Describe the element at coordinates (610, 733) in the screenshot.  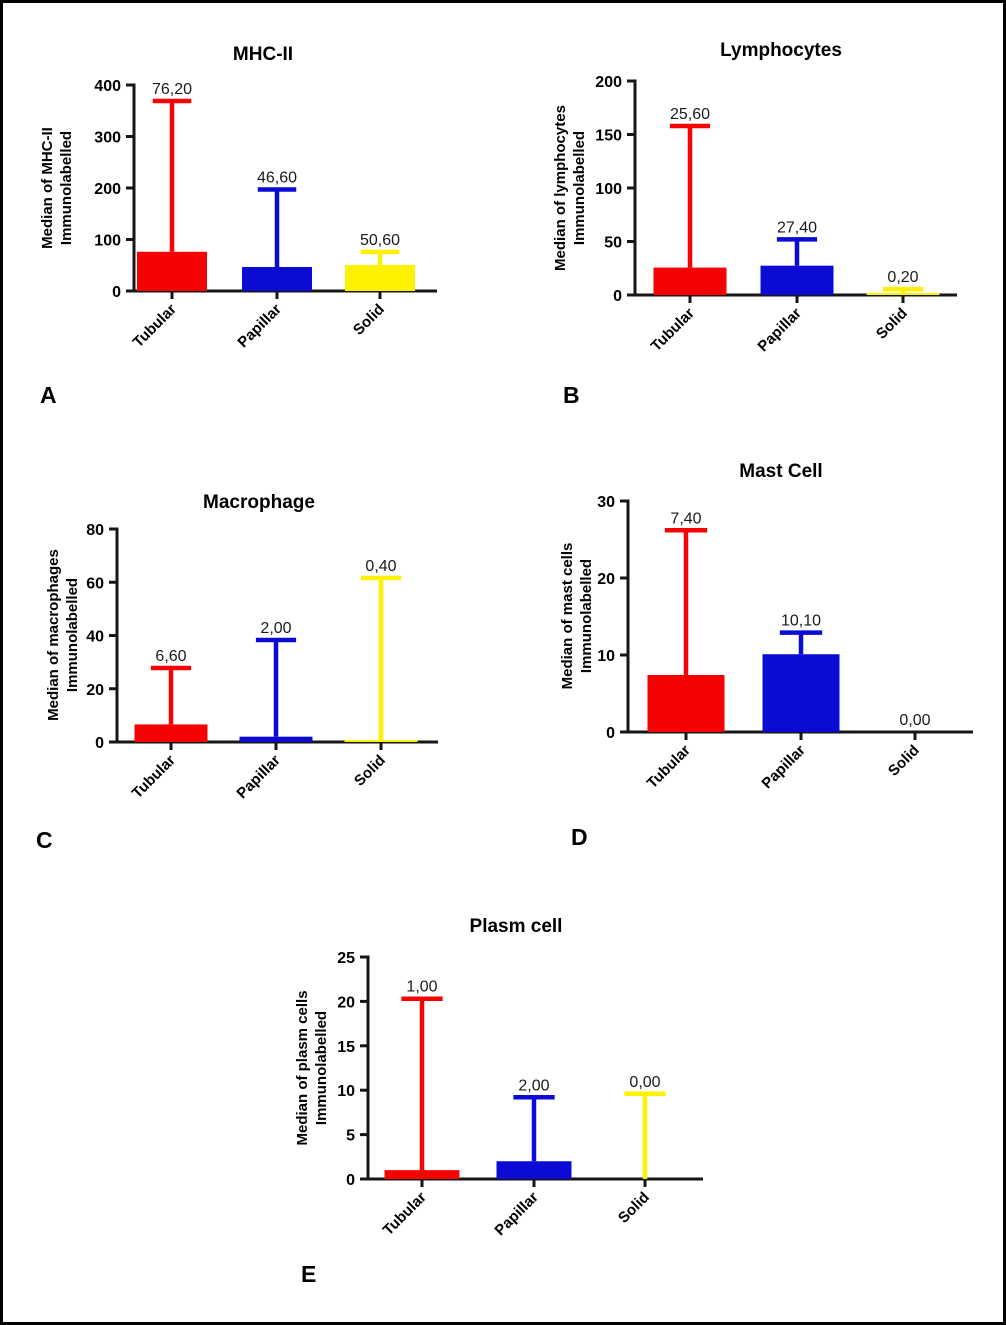
I see `chart-d-ytick-label: 0` at that location.